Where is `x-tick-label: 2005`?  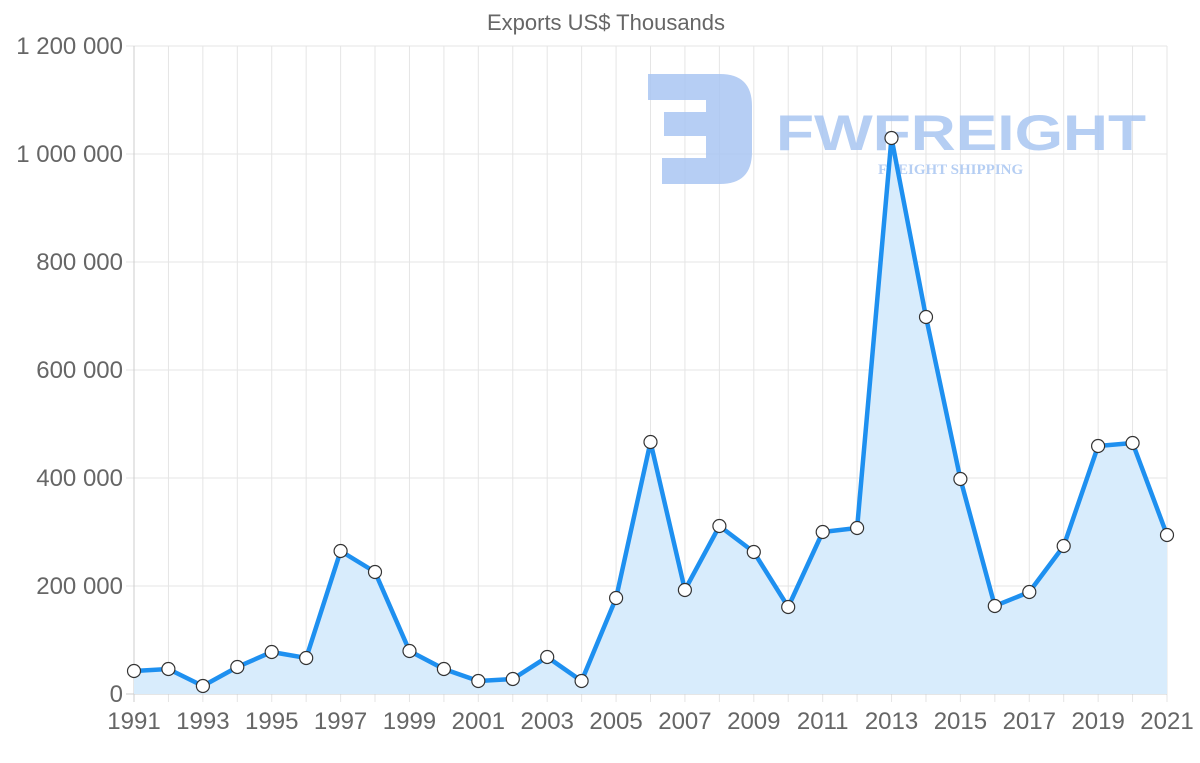 x-tick-label: 2005 is located at coordinates (615, 721).